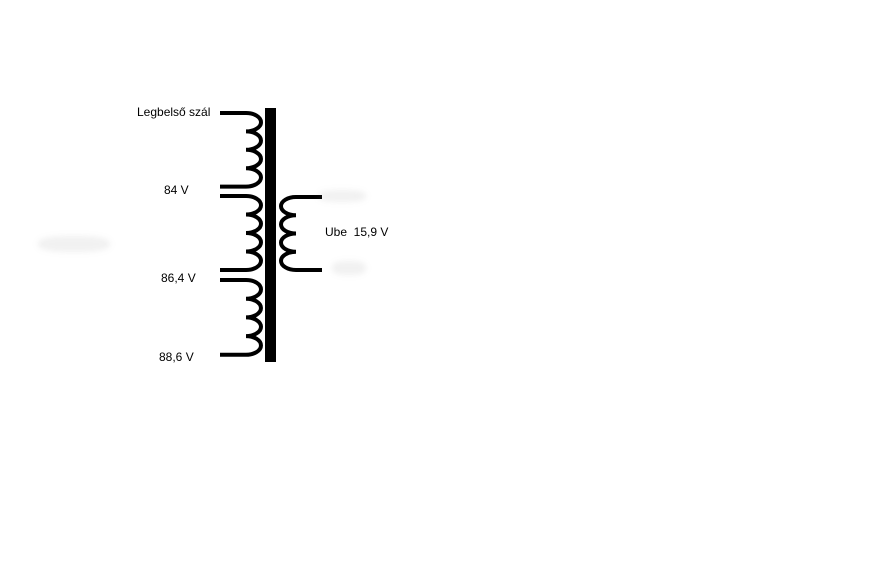  Describe the element at coordinates (178, 278) in the screenshot. I see `tap-86-4v-label: 86,4 V` at that location.